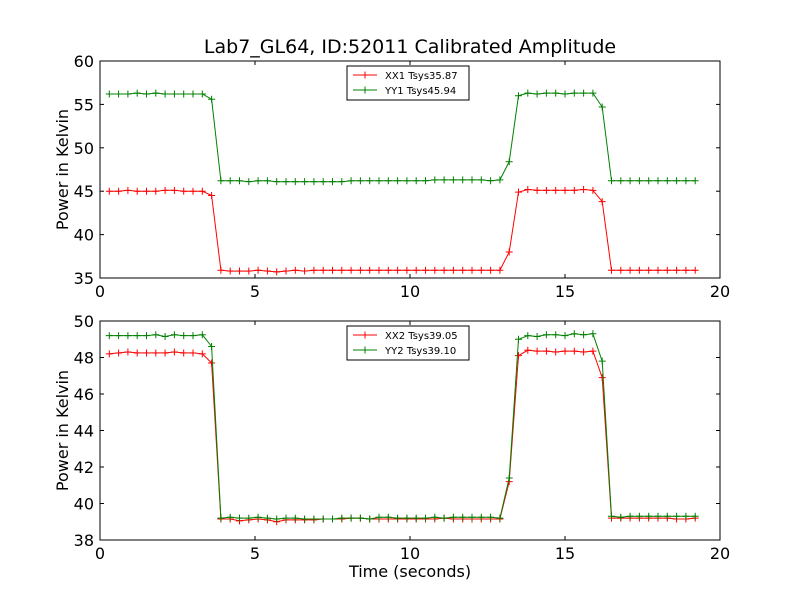 This screenshot has height=600, width=800. Describe the element at coordinates (84, 504) in the screenshot. I see `y-tick-label-1-1: 40` at that location.